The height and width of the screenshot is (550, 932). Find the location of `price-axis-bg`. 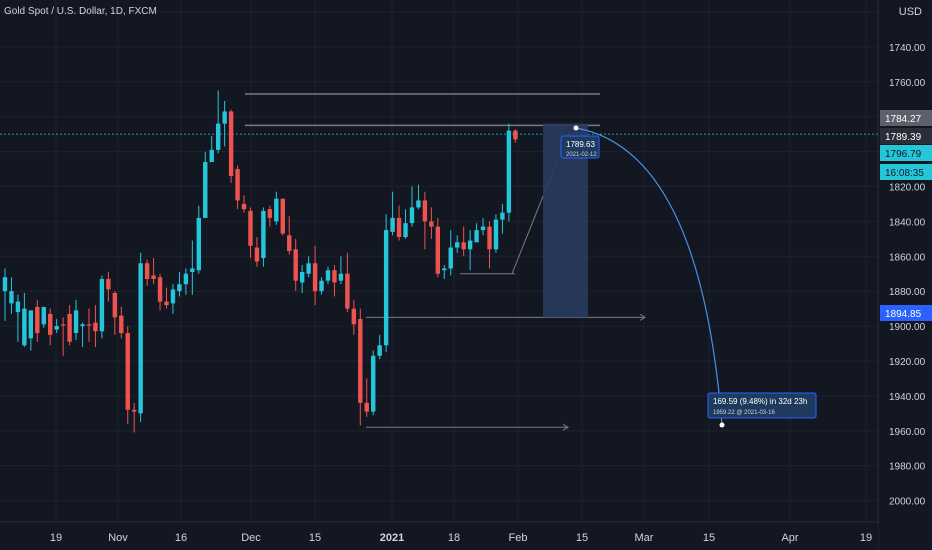

price-axis-bg is located at coordinates (905, 275).